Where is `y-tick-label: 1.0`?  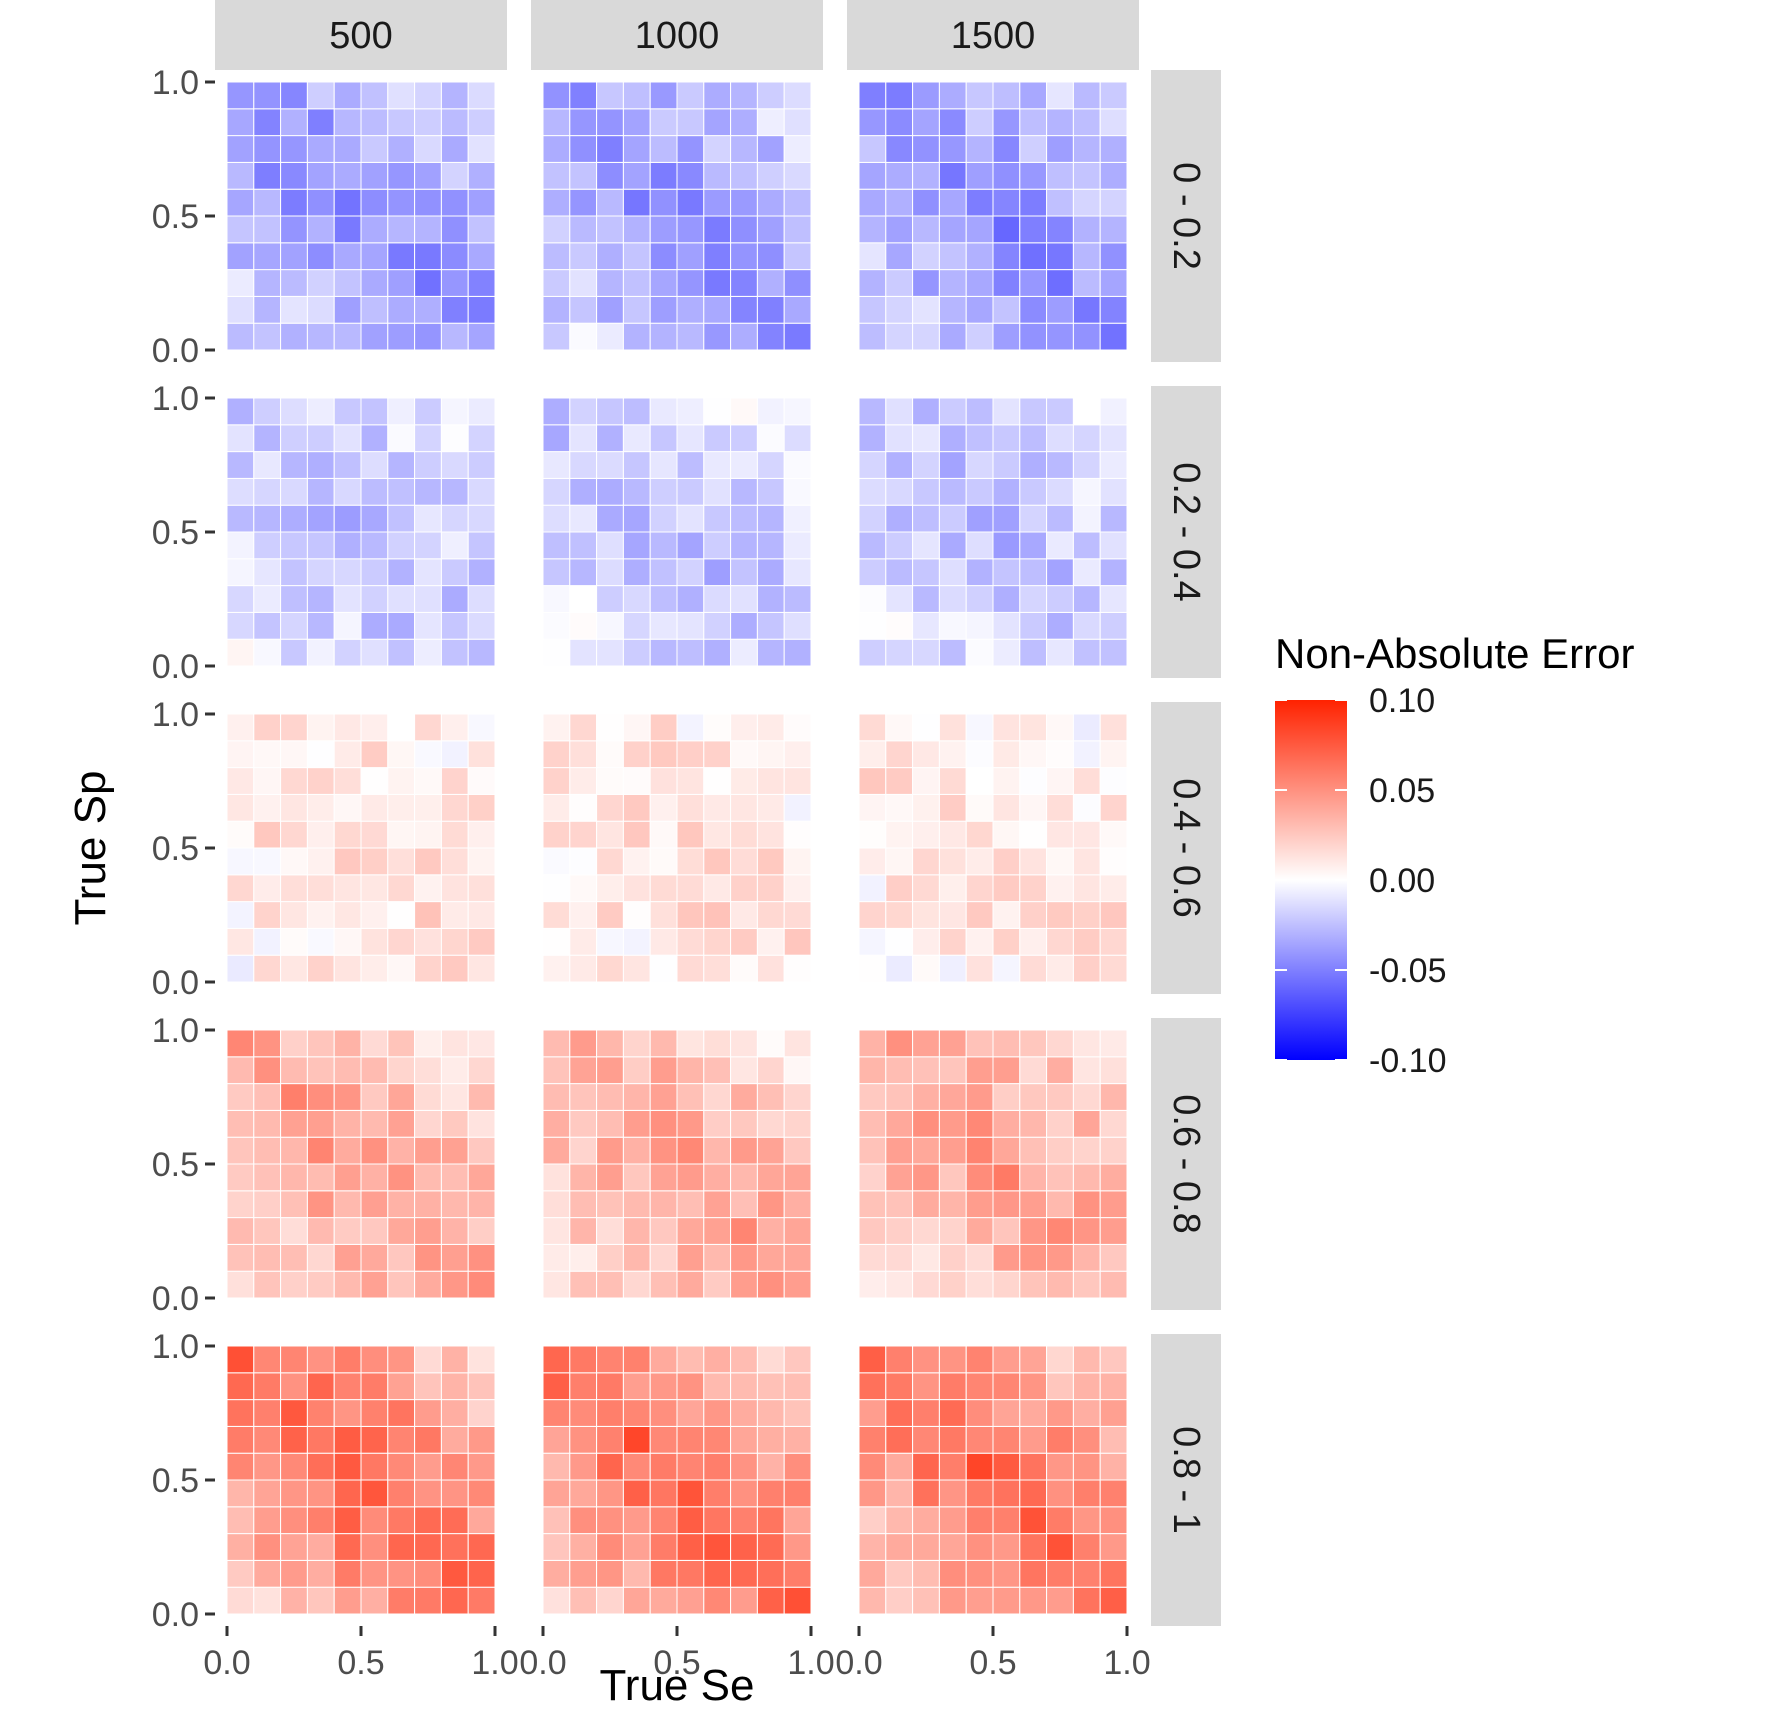 y-tick-label: 1.0 is located at coordinates (175, 83).